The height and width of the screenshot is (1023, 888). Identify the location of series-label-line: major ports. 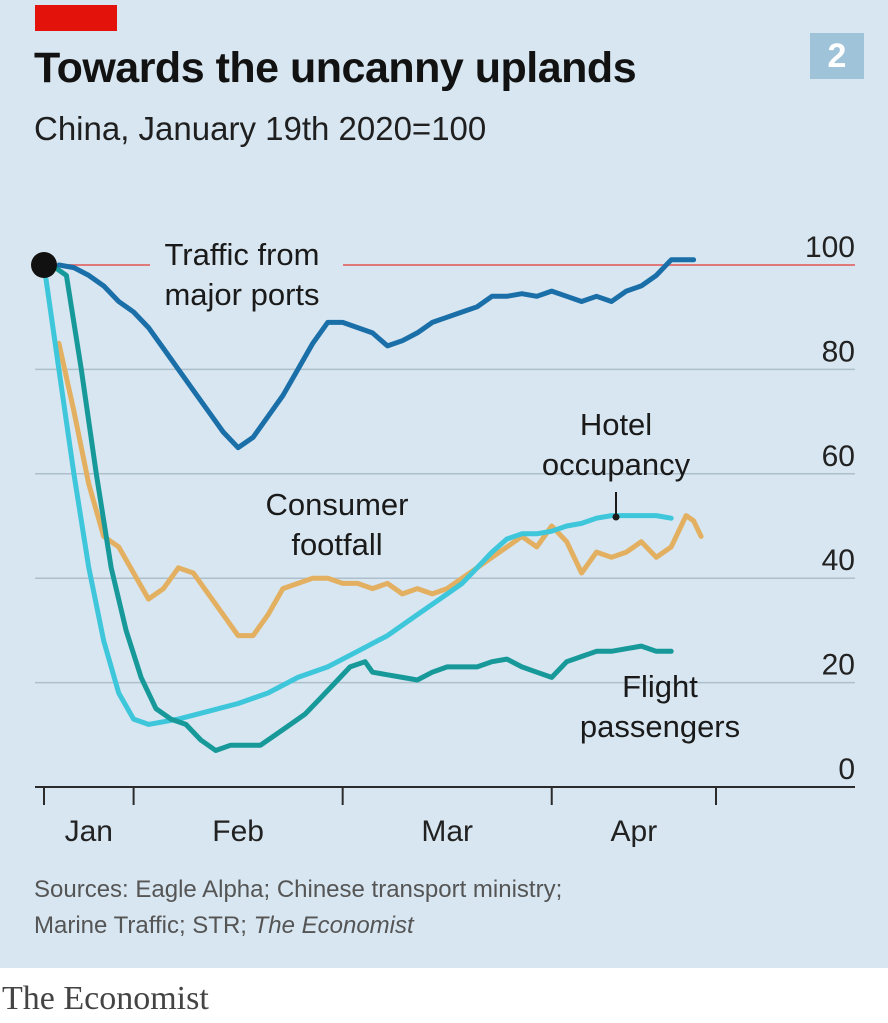
(241, 294).